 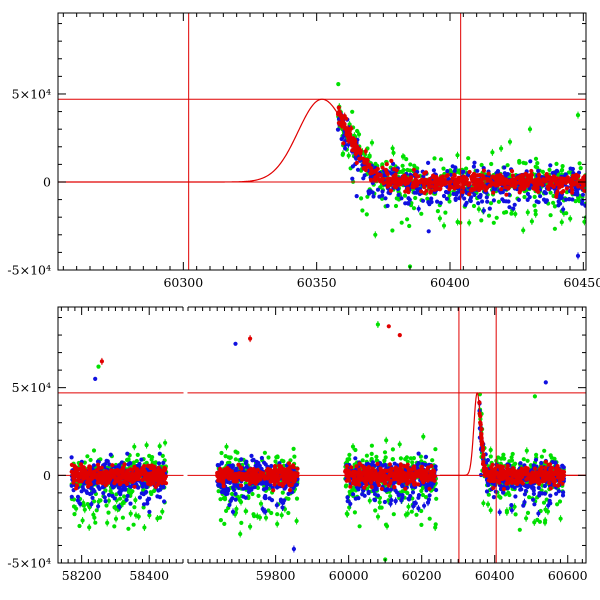 What do you see at coordinates (29, 270) in the screenshot?
I see `y-tick-label: -5×10⁴` at bounding box center [29, 270].